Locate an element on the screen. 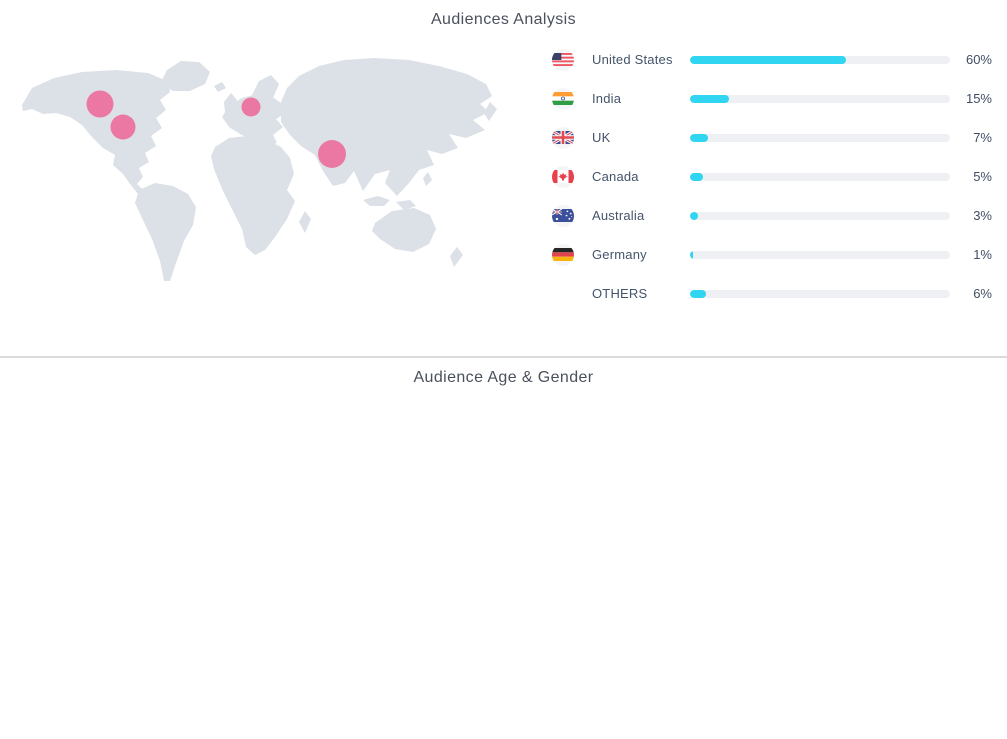  country-row: Australia 3% is located at coordinates (775, 215).